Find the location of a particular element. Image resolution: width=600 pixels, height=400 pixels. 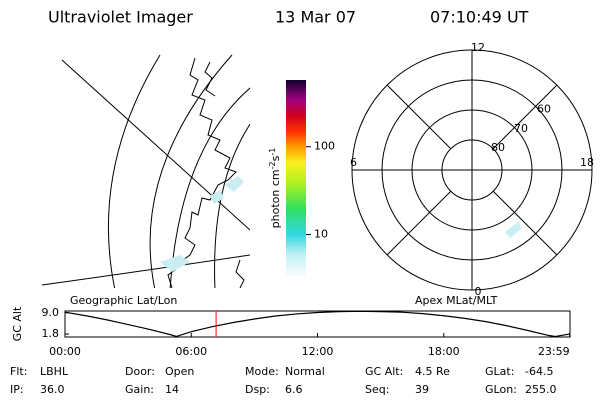

lat-label: 70 is located at coordinates (521, 128).